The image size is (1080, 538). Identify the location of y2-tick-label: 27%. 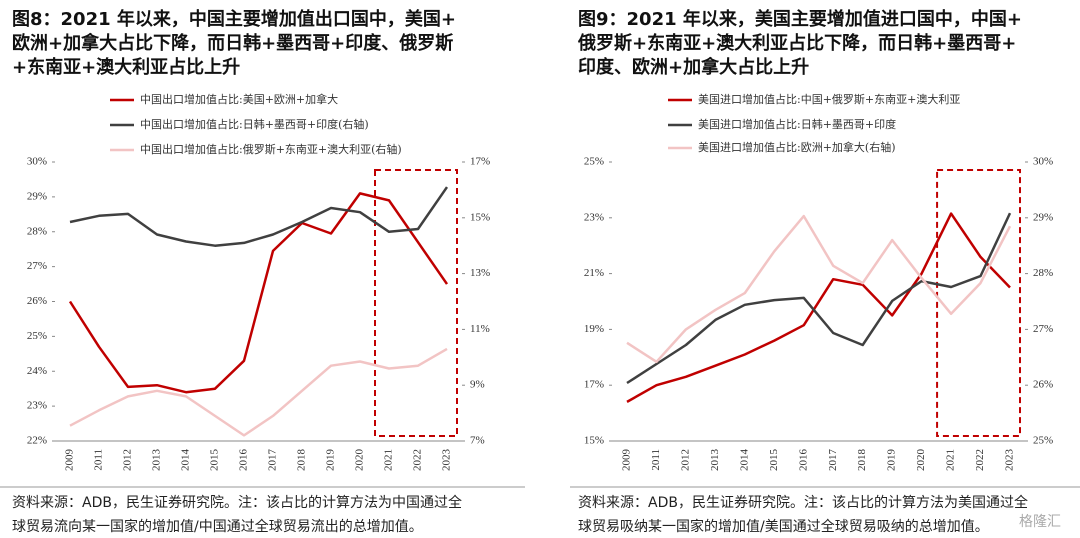
(1043, 329).